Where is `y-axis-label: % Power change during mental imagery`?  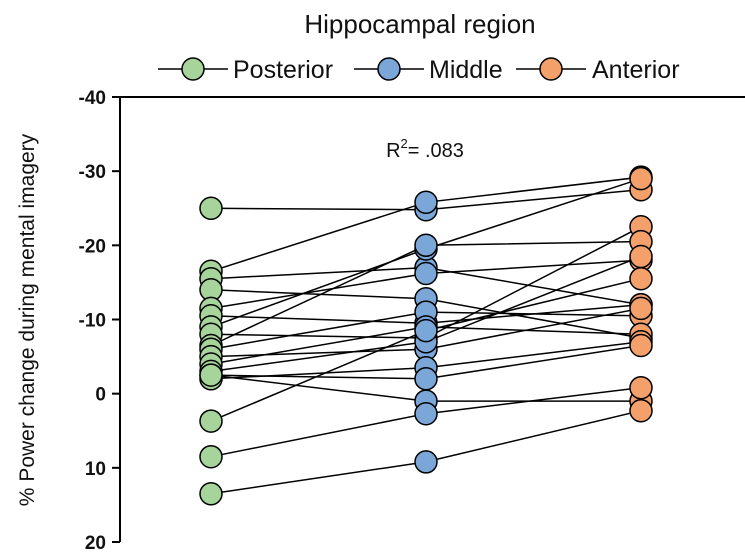
y-axis-label: % Power change during mental imagery is located at coordinates (27, 319).